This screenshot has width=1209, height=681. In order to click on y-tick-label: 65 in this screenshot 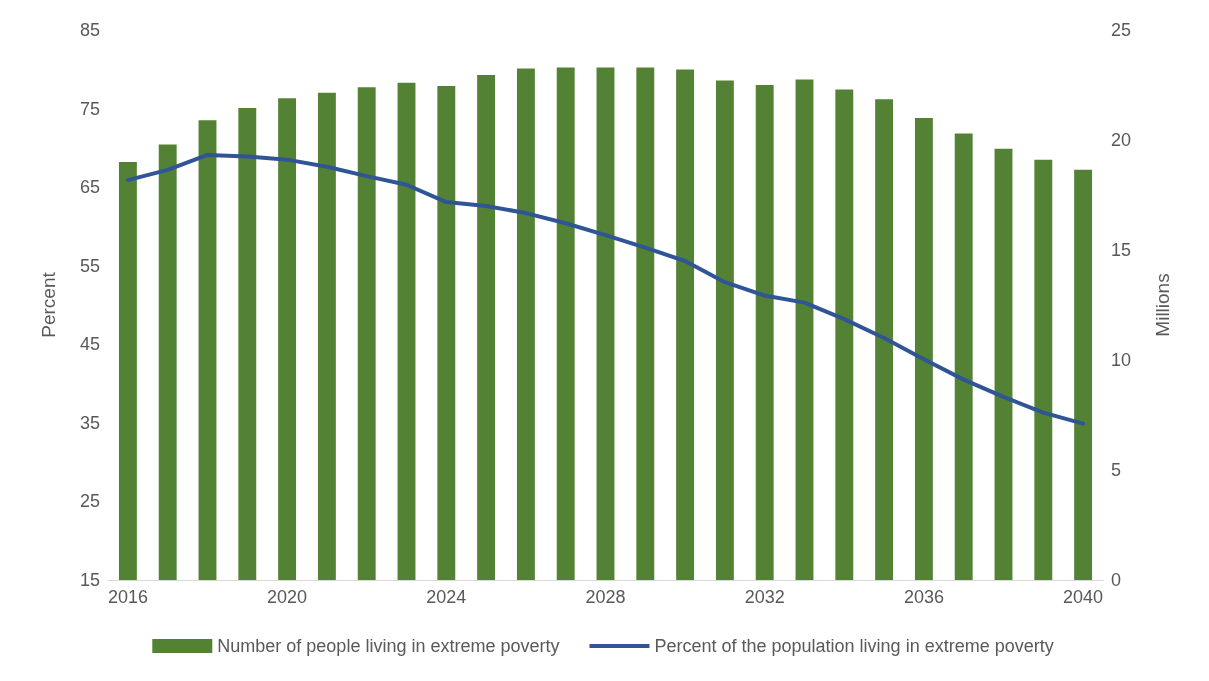, I will do `click(89, 187)`.